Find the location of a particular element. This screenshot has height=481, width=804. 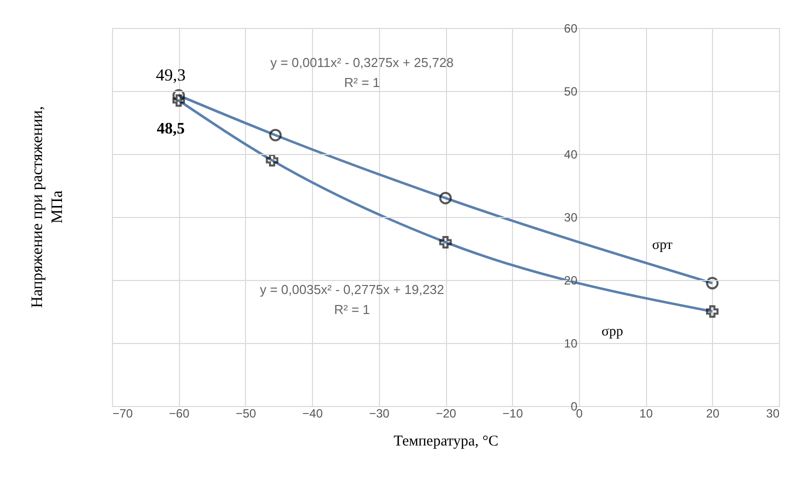

data-label: 49,3 is located at coordinates (171, 74).